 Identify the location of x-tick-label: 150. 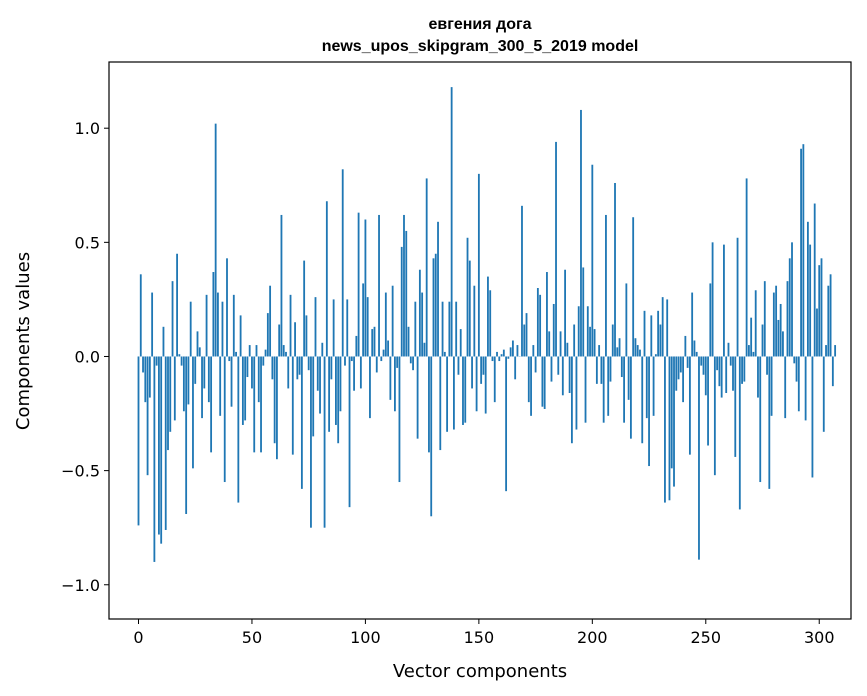
(479, 637).